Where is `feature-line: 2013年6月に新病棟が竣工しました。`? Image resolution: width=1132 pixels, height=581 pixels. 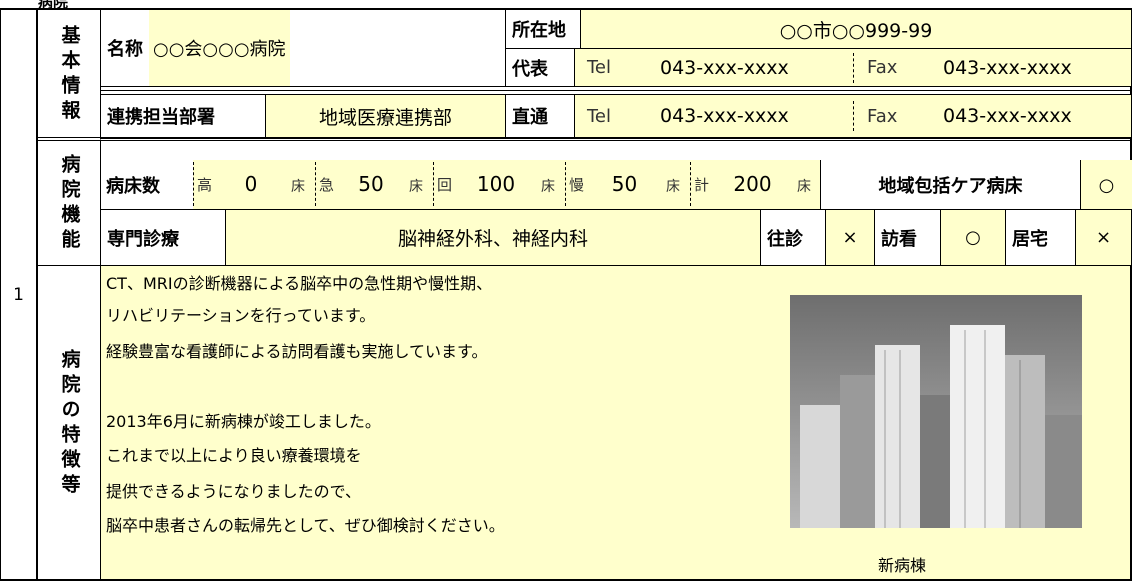 feature-line: 2013年6月に新病棟が竣工しました。 is located at coordinates (243, 421).